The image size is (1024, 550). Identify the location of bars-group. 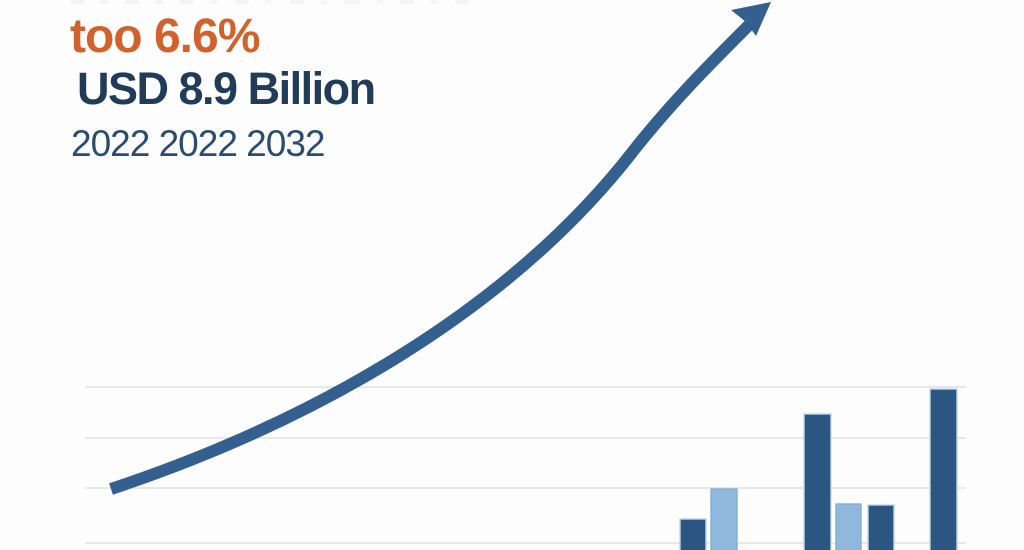
(818, 469).